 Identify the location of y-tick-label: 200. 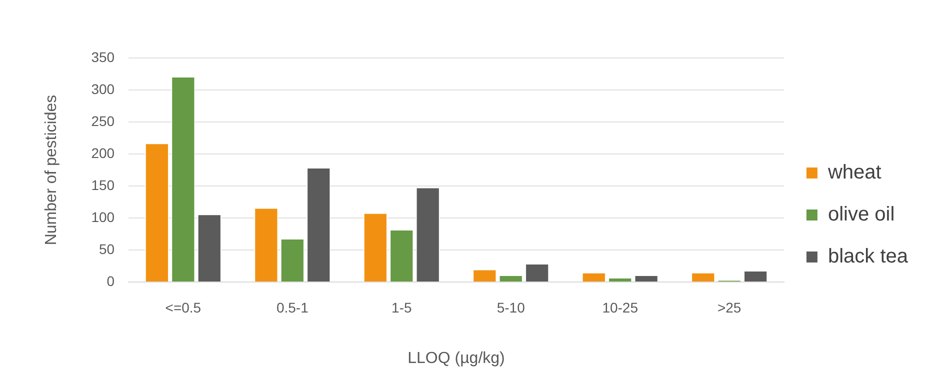
(103, 152).